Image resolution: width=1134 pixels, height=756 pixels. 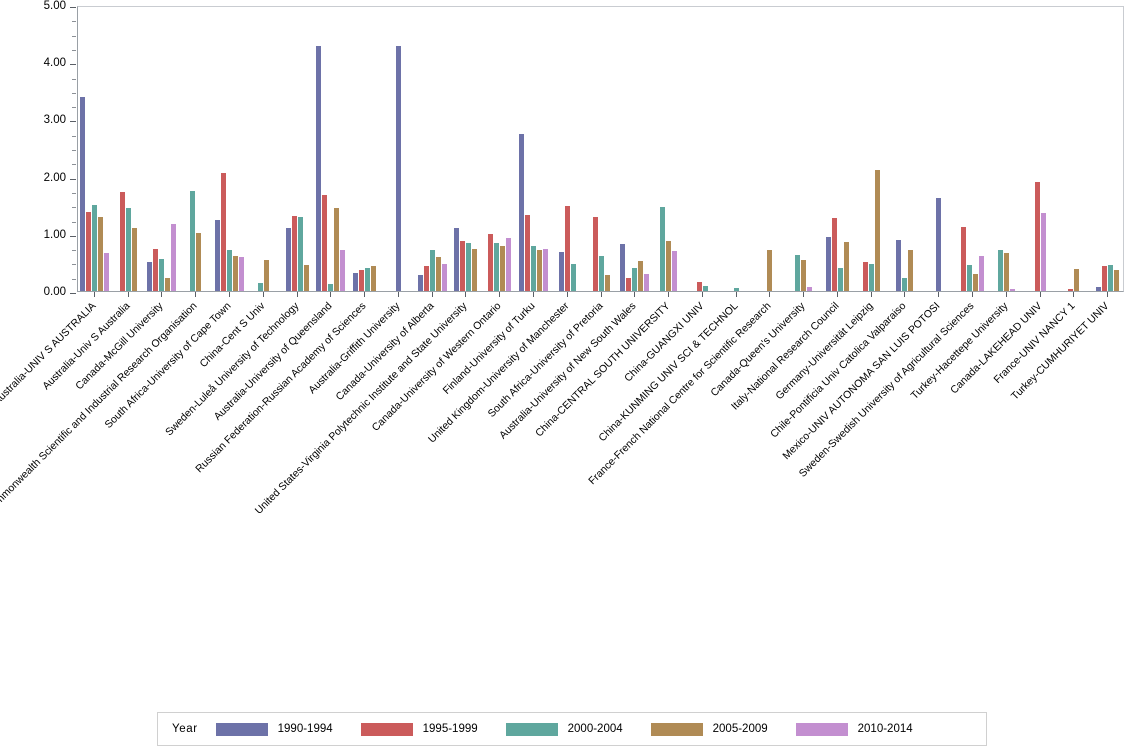 What do you see at coordinates (709, 729) in the screenshot?
I see `legend-entry: 2005-2009` at bounding box center [709, 729].